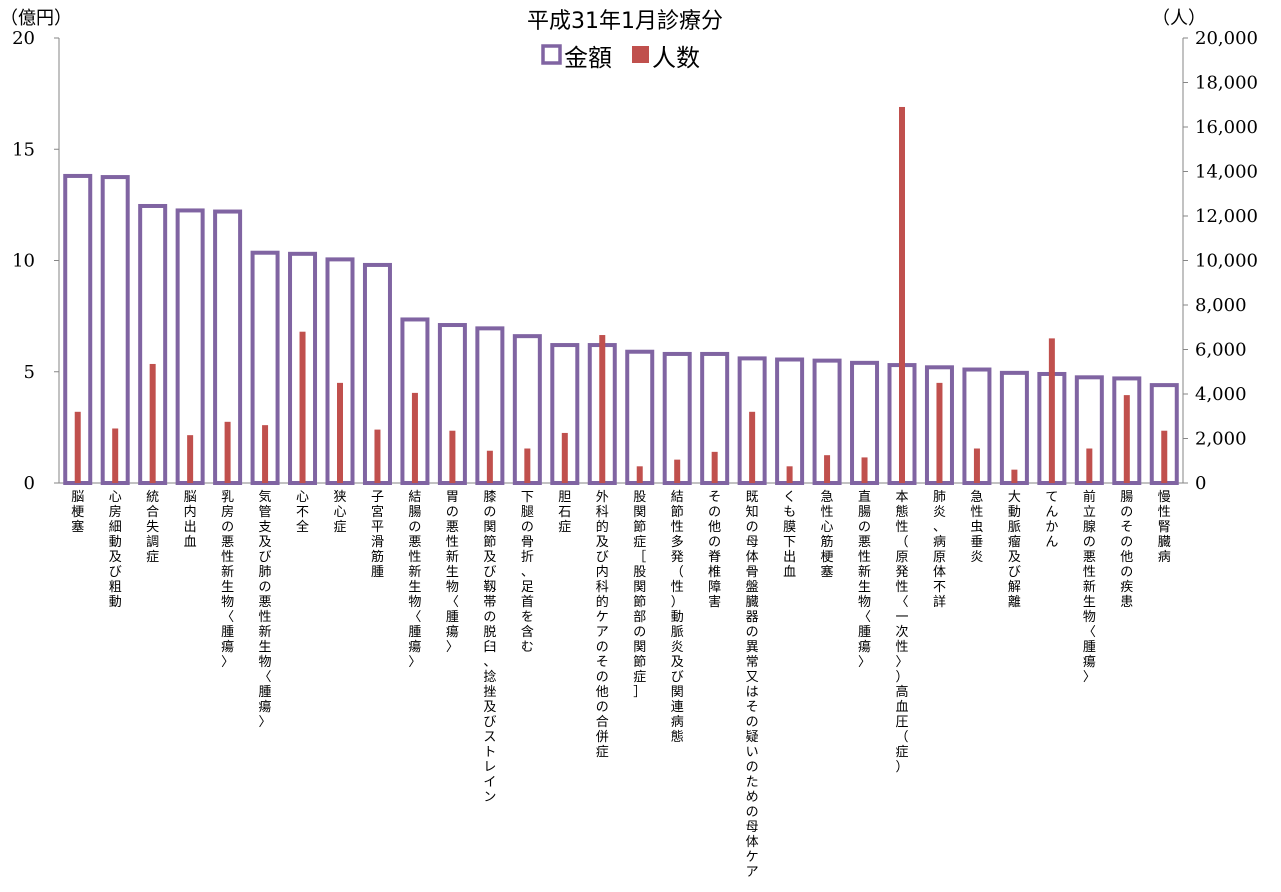 This screenshot has height=892, width=1281. What do you see at coordinates (35, 261) in the screenshot?
I see `y-ticks-left: 0 5 10 15 20` at bounding box center [35, 261].